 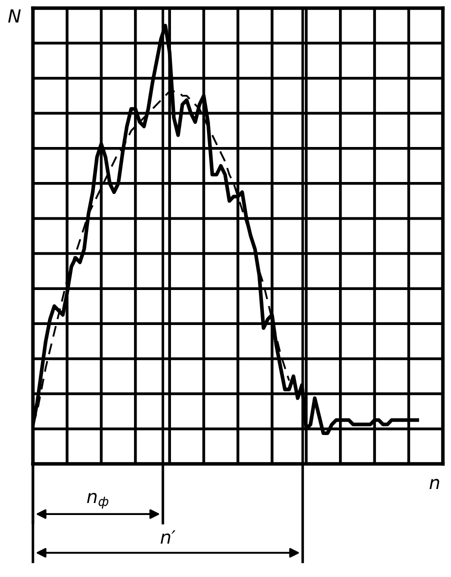 What do you see at coordinates (435, 484) in the screenshot?
I see `x-axis-title: n` at bounding box center [435, 484].